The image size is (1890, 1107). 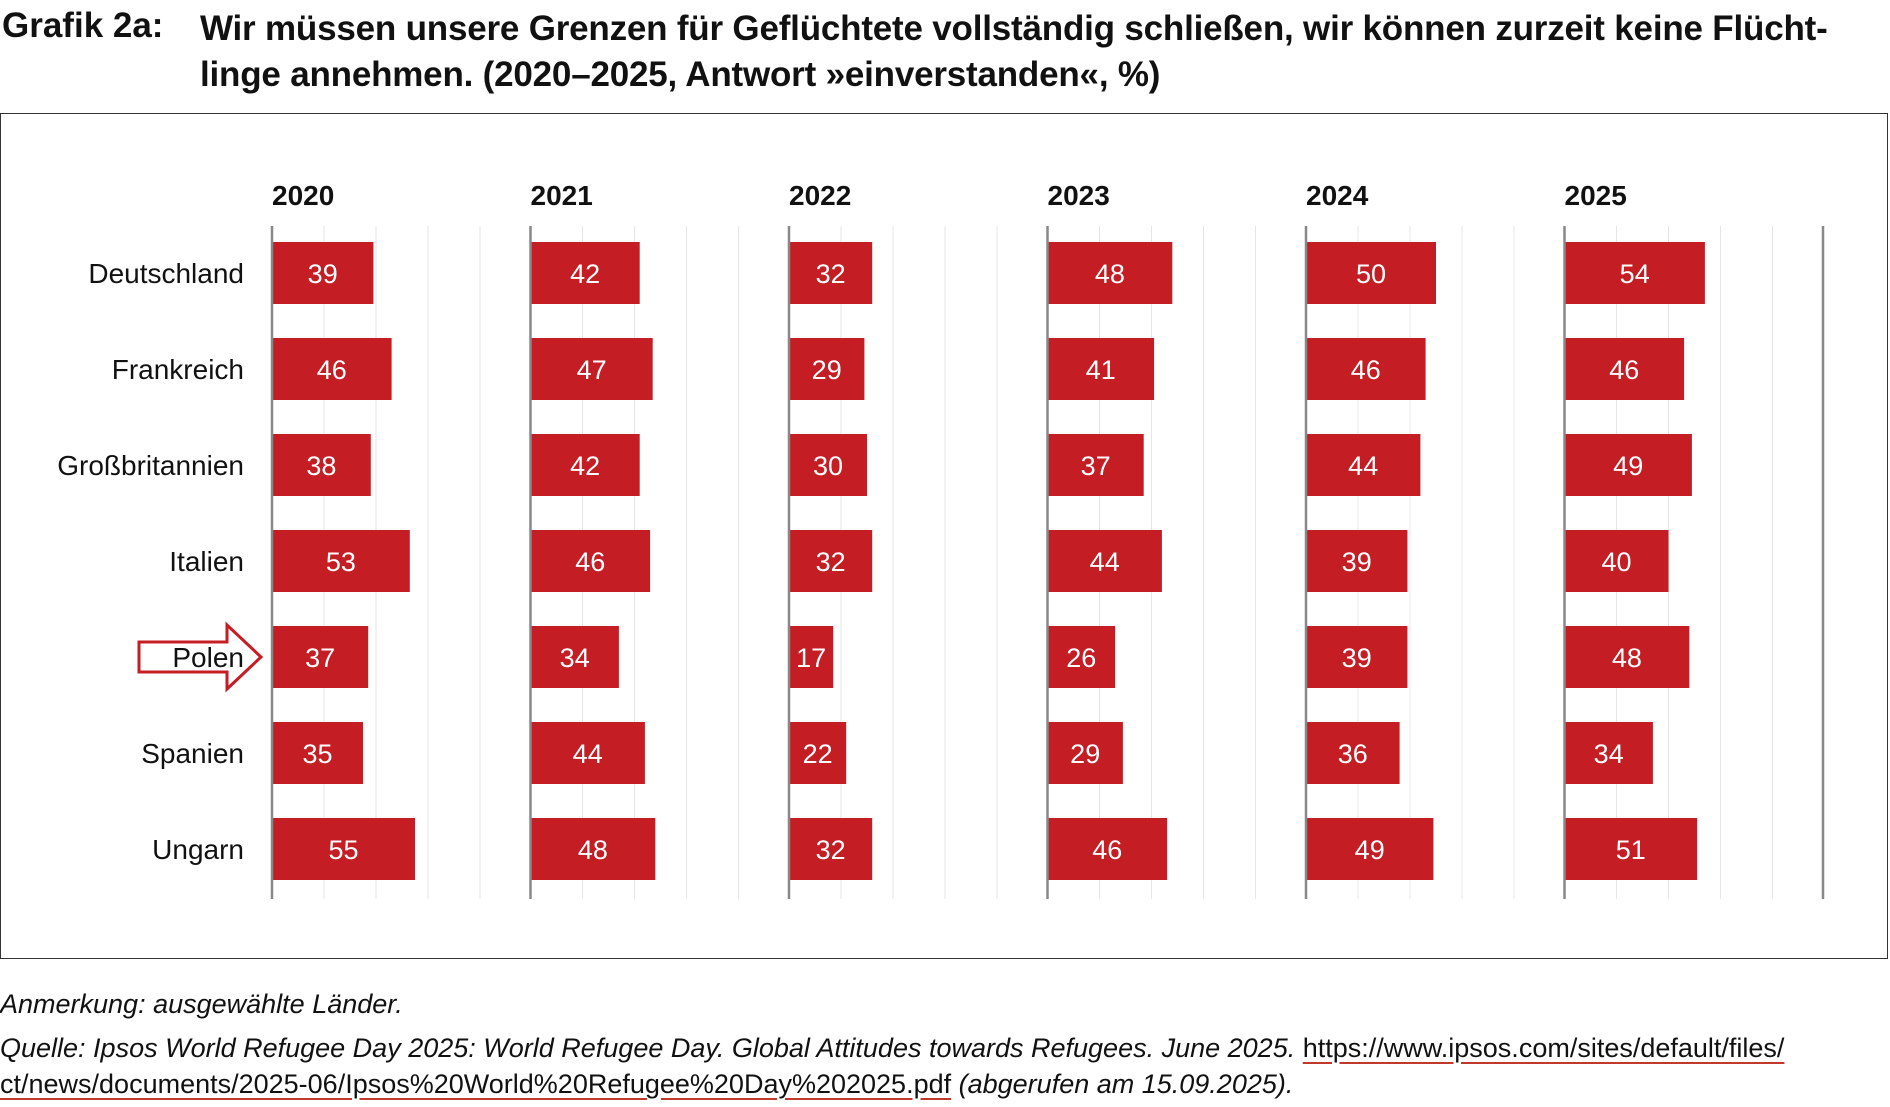 I want to click on data-label: 53, so click(x=341, y=562).